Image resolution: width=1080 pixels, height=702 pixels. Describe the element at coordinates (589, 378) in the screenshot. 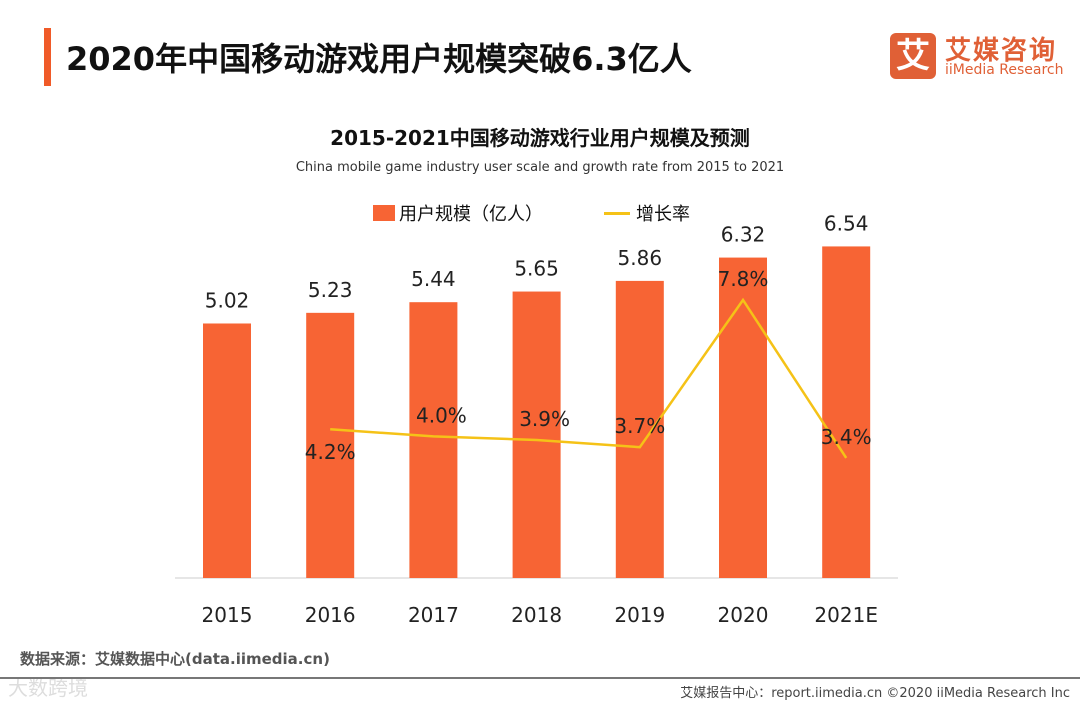

I see `growth-line` at that location.